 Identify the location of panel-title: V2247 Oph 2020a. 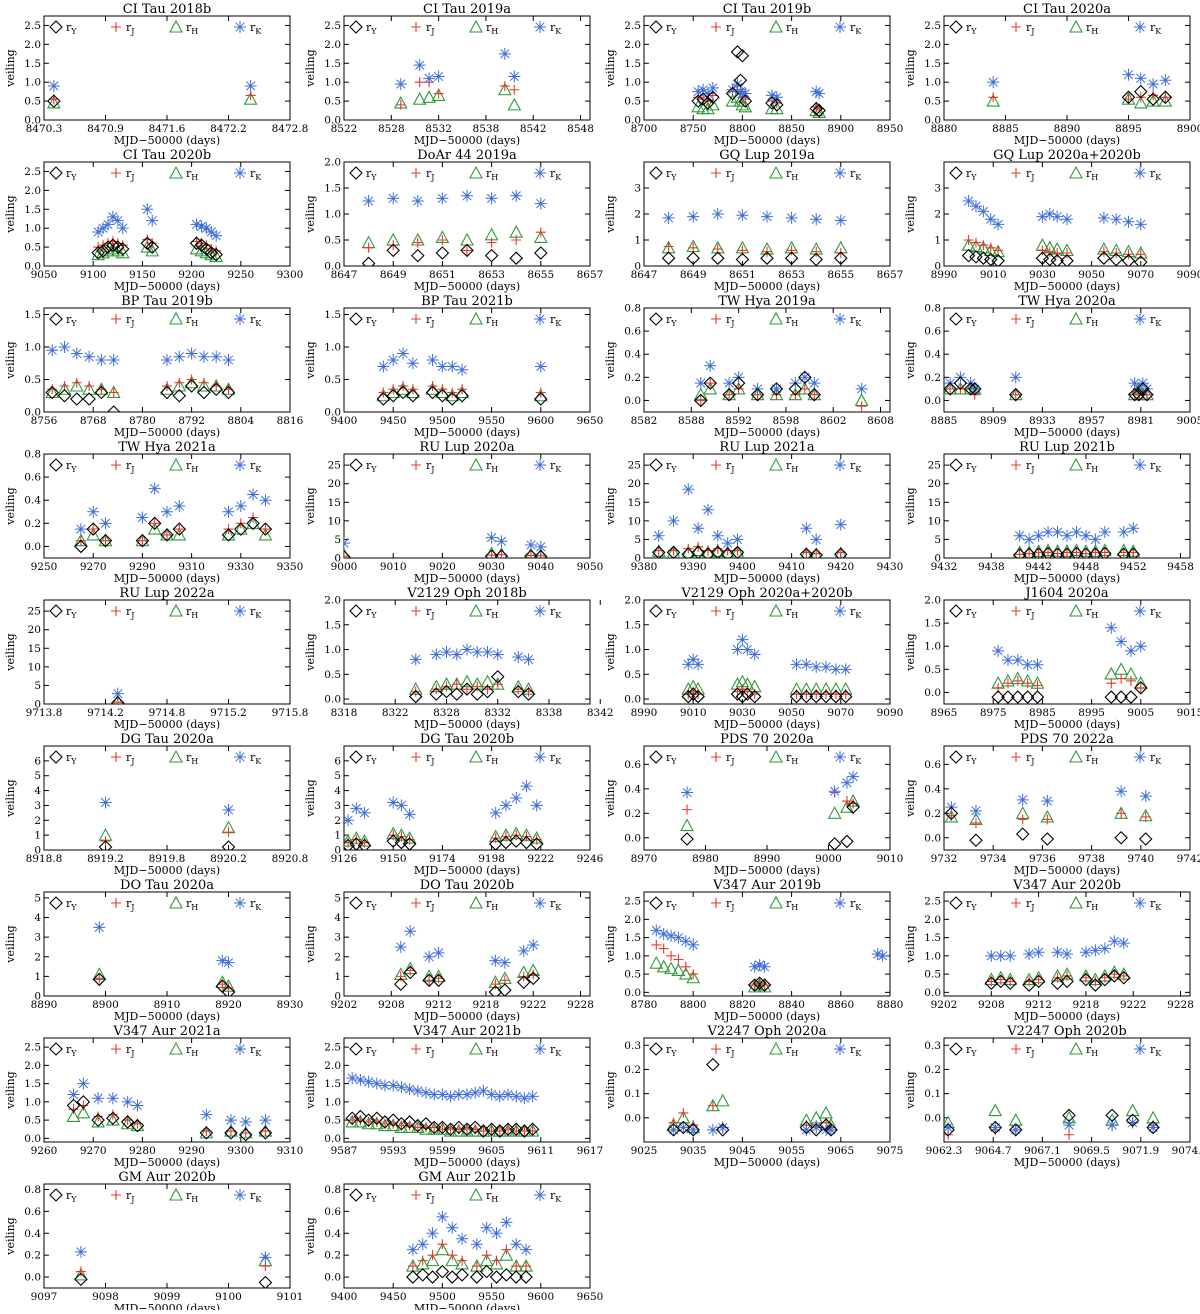
(767, 1031).